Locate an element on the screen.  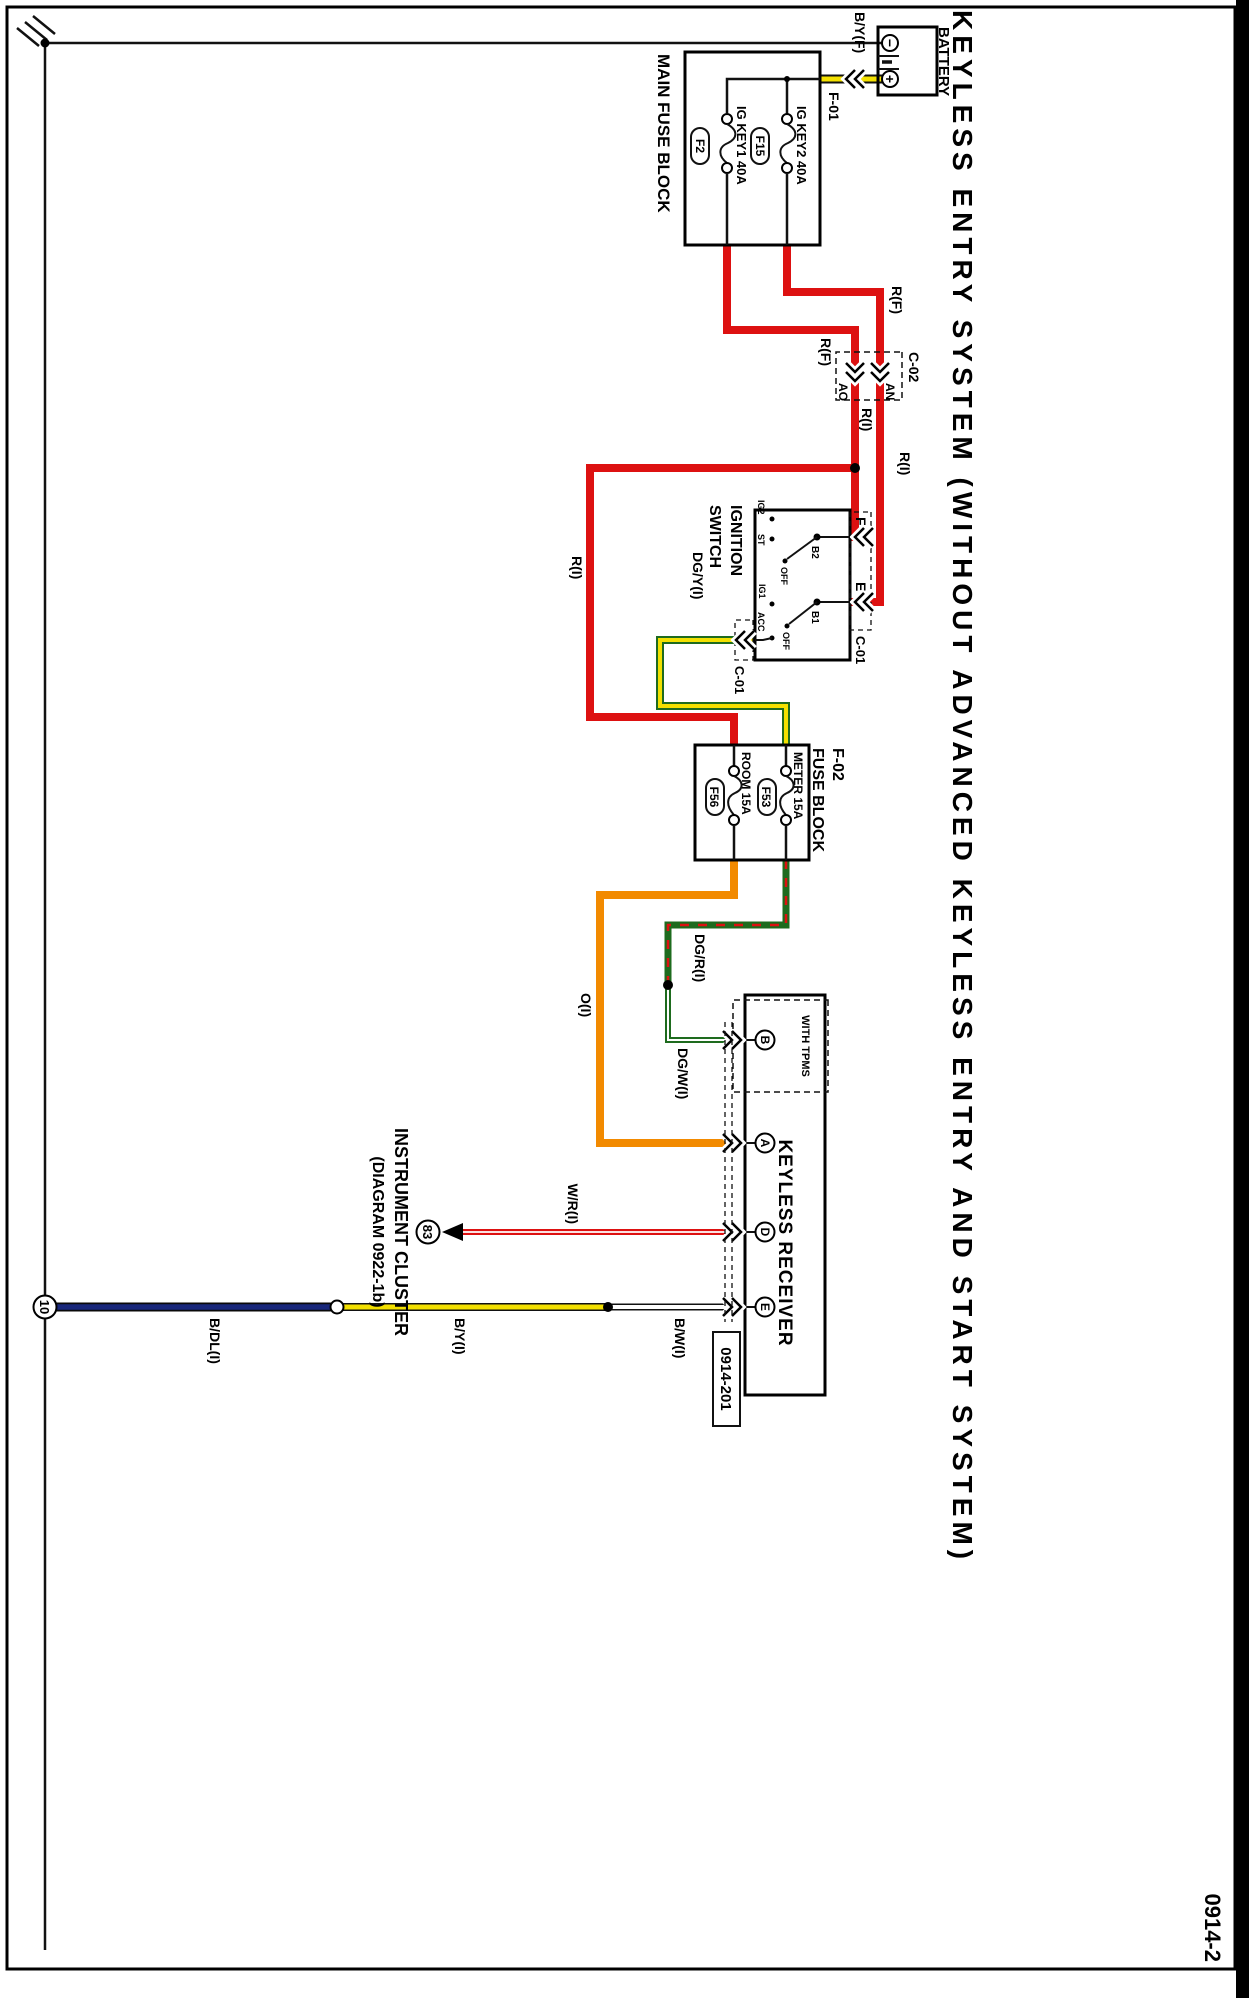
fuse-id: F15 is located at coordinates (760, 146).